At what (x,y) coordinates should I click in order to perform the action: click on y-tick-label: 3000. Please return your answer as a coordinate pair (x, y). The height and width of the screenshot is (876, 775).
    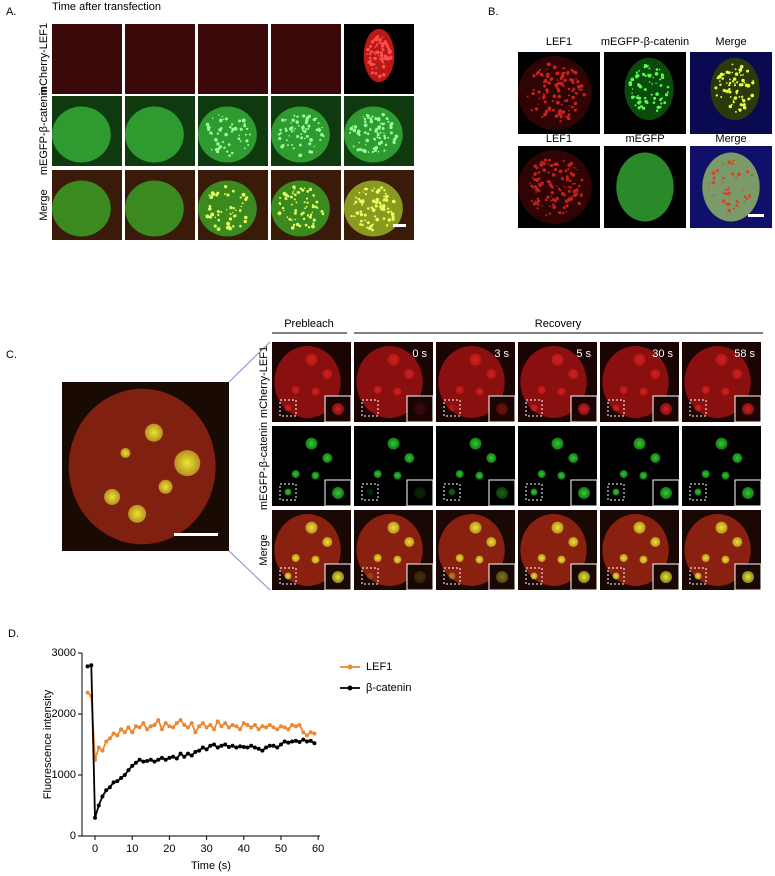
    Looking at the image, I should click on (64, 653).